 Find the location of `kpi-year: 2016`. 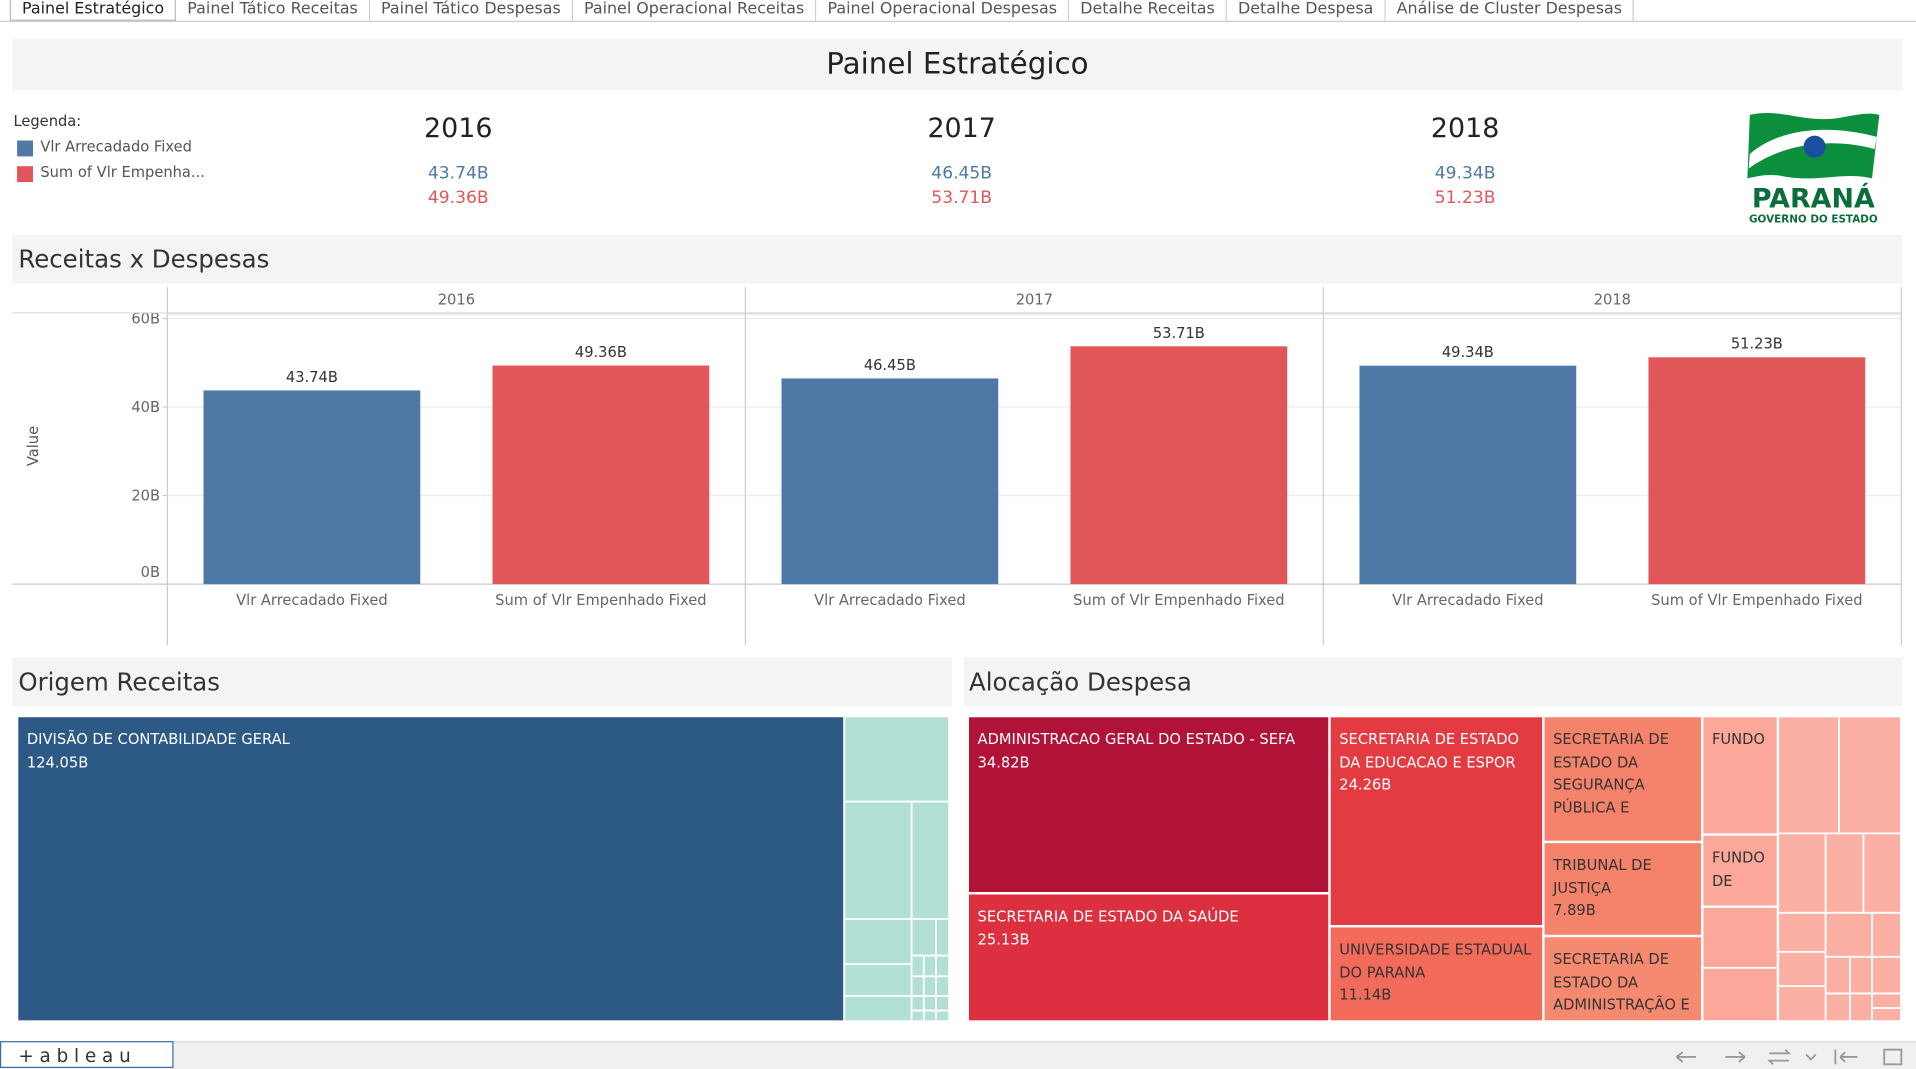

kpi-year: 2016 is located at coordinates (458, 129).